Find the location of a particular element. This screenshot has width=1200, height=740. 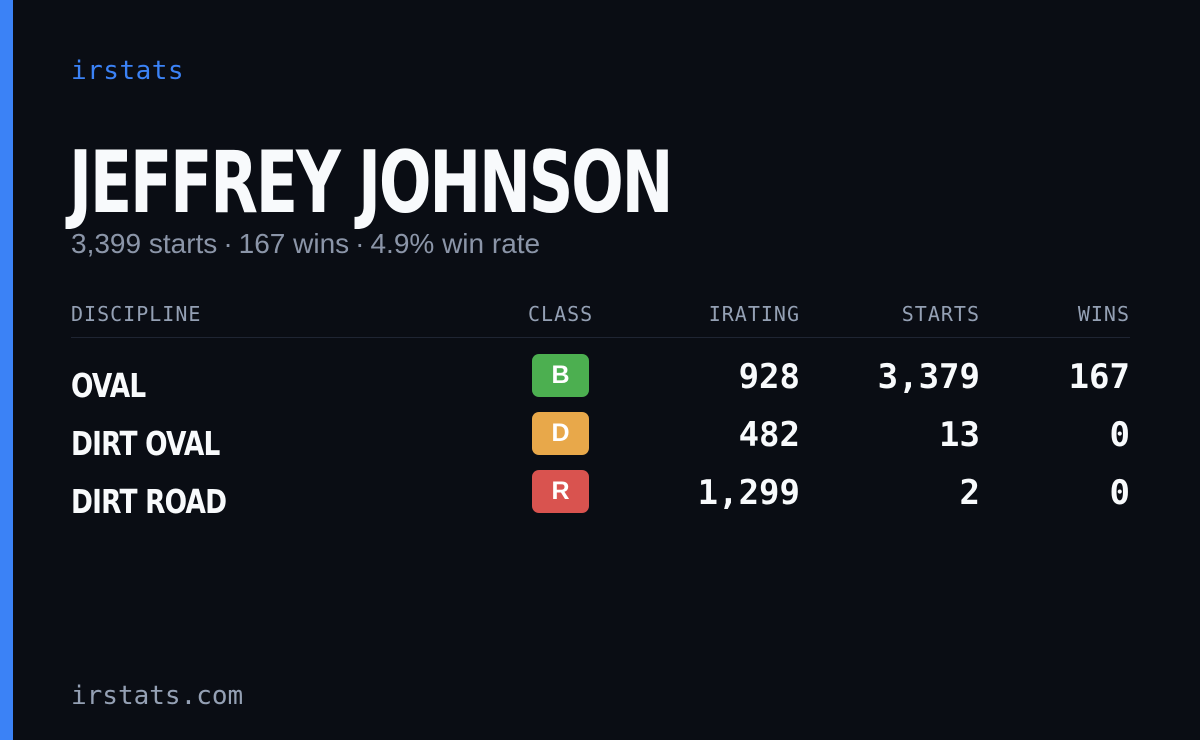

irating-value: 1,299 is located at coordinates (748, 493).